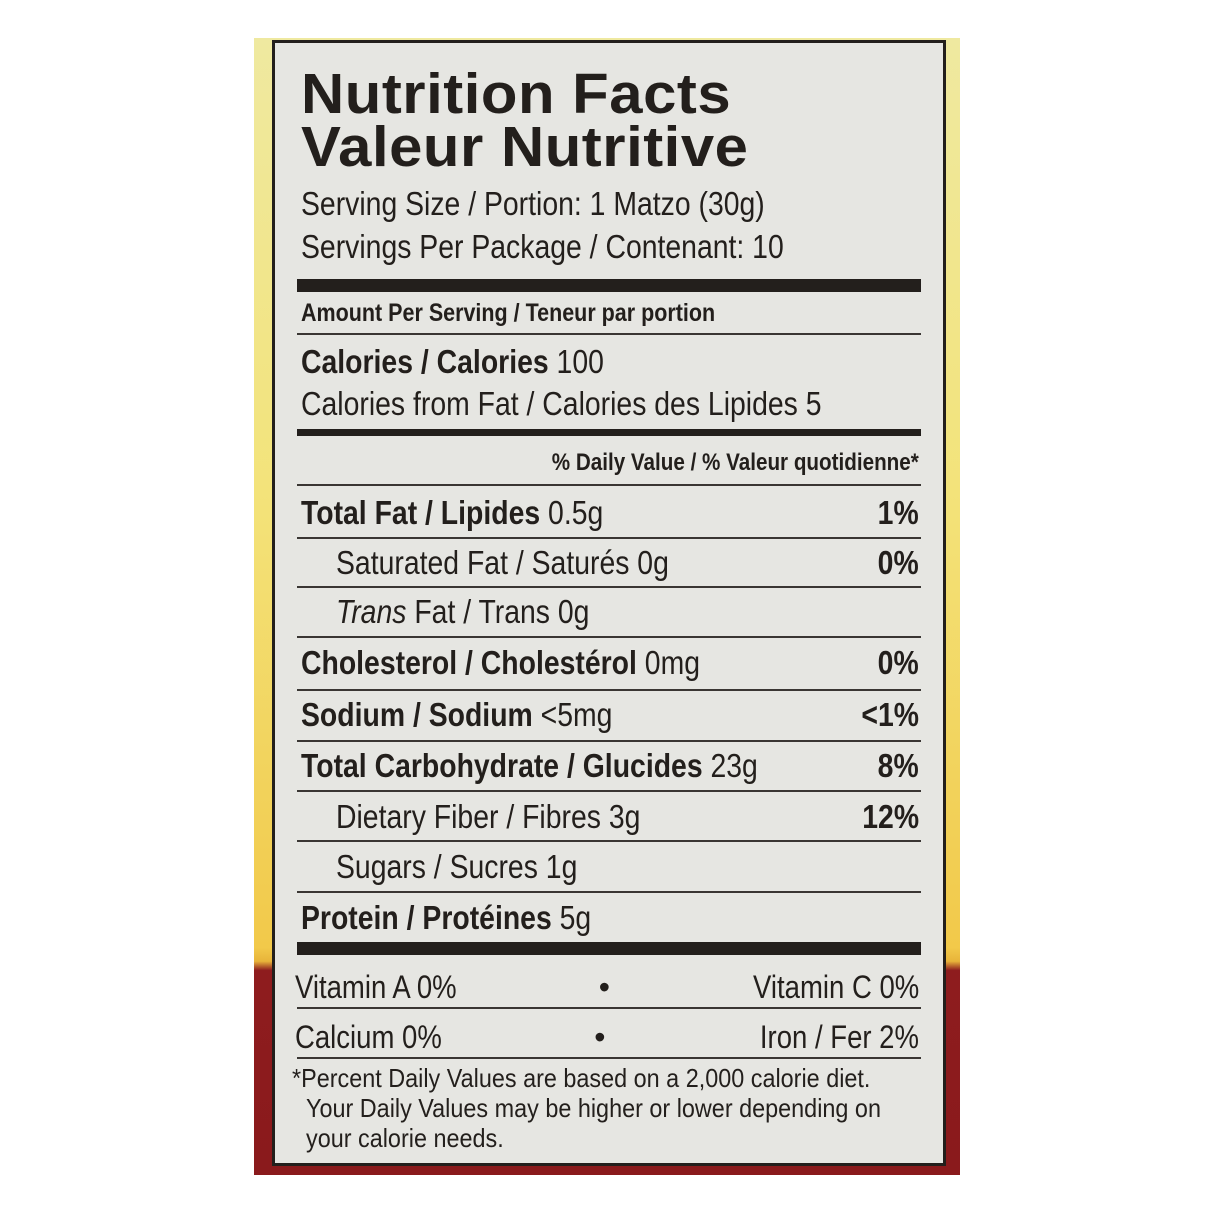  What do you see at coordinates (610, 765) in the screenshot?
I see `nutrient-row-total-carbohydrate: Total Carbohydrate / Glucides 23g 8%` at bounding box center [610, 765].